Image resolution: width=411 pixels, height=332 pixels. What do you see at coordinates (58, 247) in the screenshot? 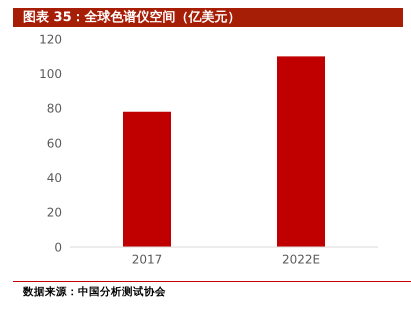
I see `y-tick-label: 0` at bounding box center [58, 247].